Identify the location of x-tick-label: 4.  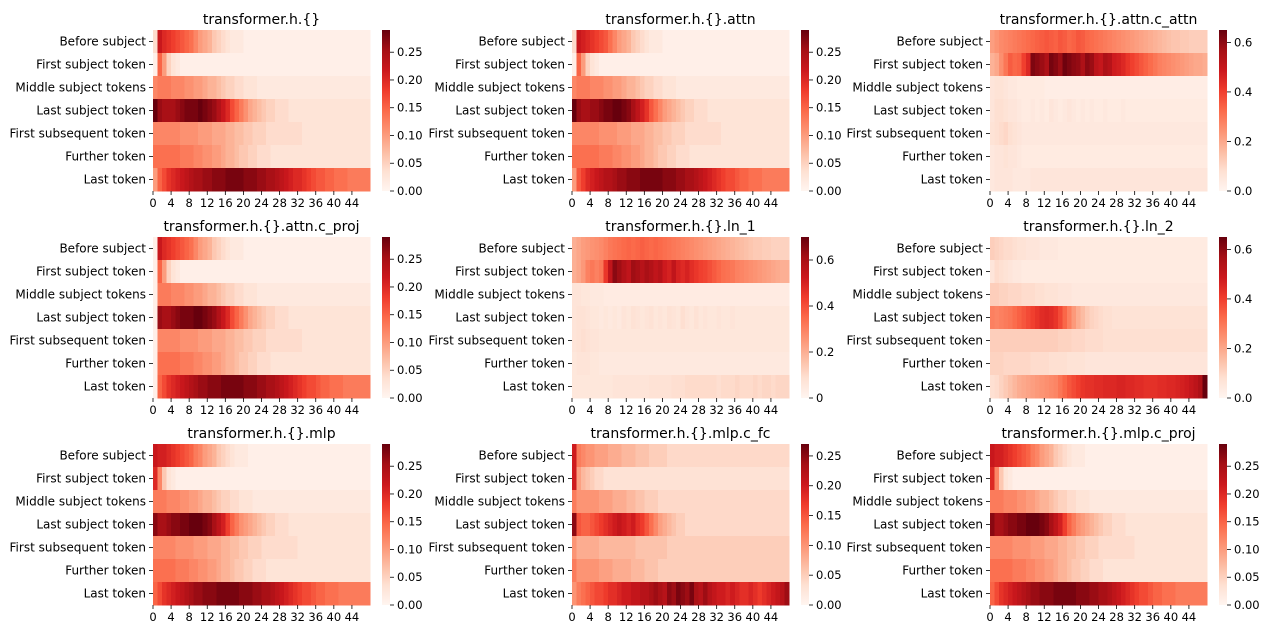
(1007, 410).